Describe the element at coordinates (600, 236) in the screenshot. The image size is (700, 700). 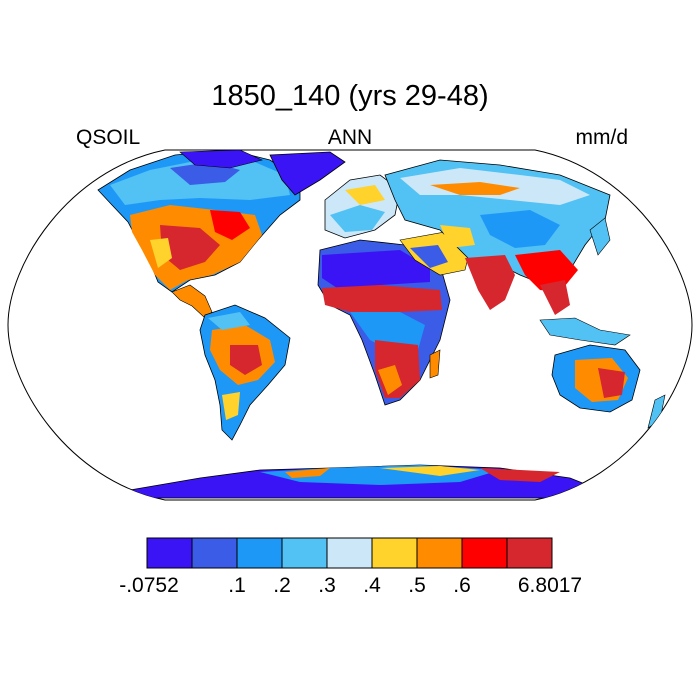
I see `land-japan` at that location.